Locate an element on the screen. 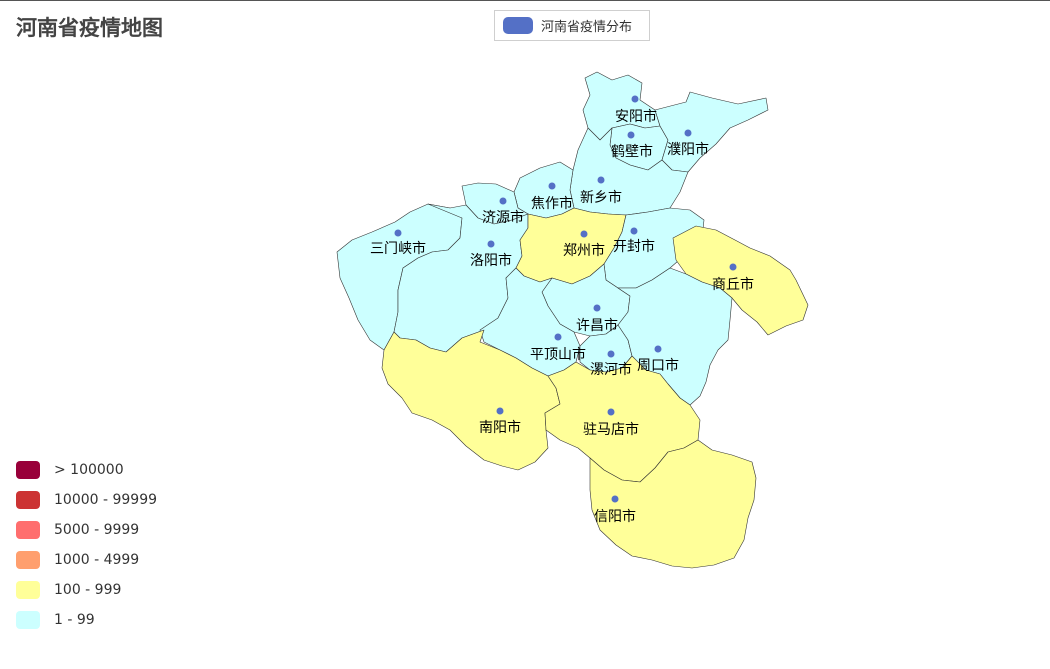  range-label: 10000 - 99999 is located at coordinates (106, 500).